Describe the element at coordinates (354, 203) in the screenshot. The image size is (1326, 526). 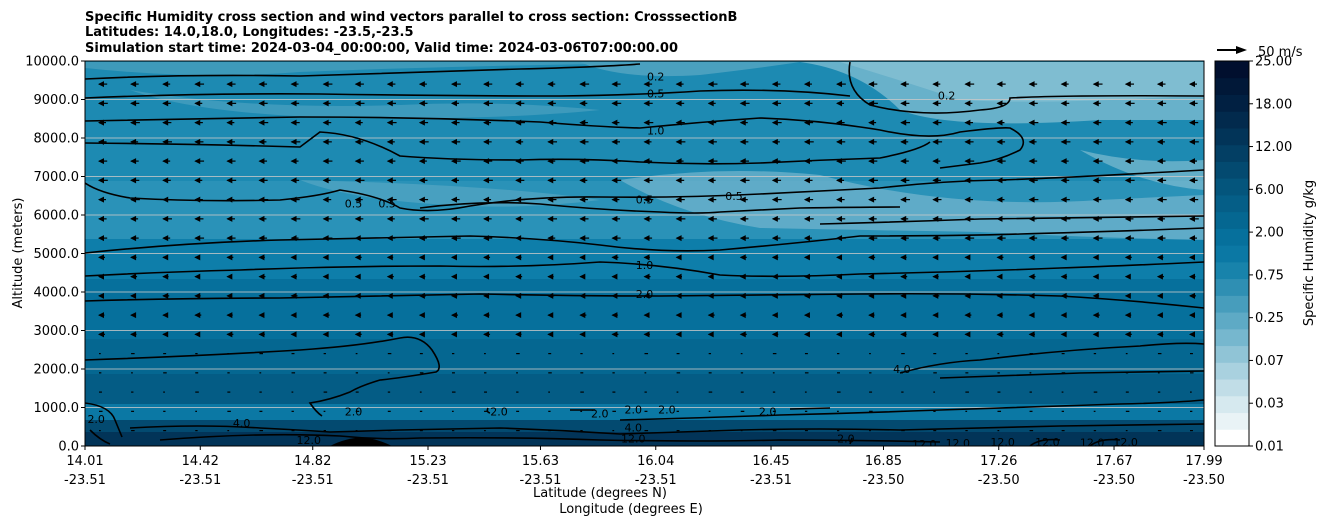
I see `contour-label: 0.5` at that location.